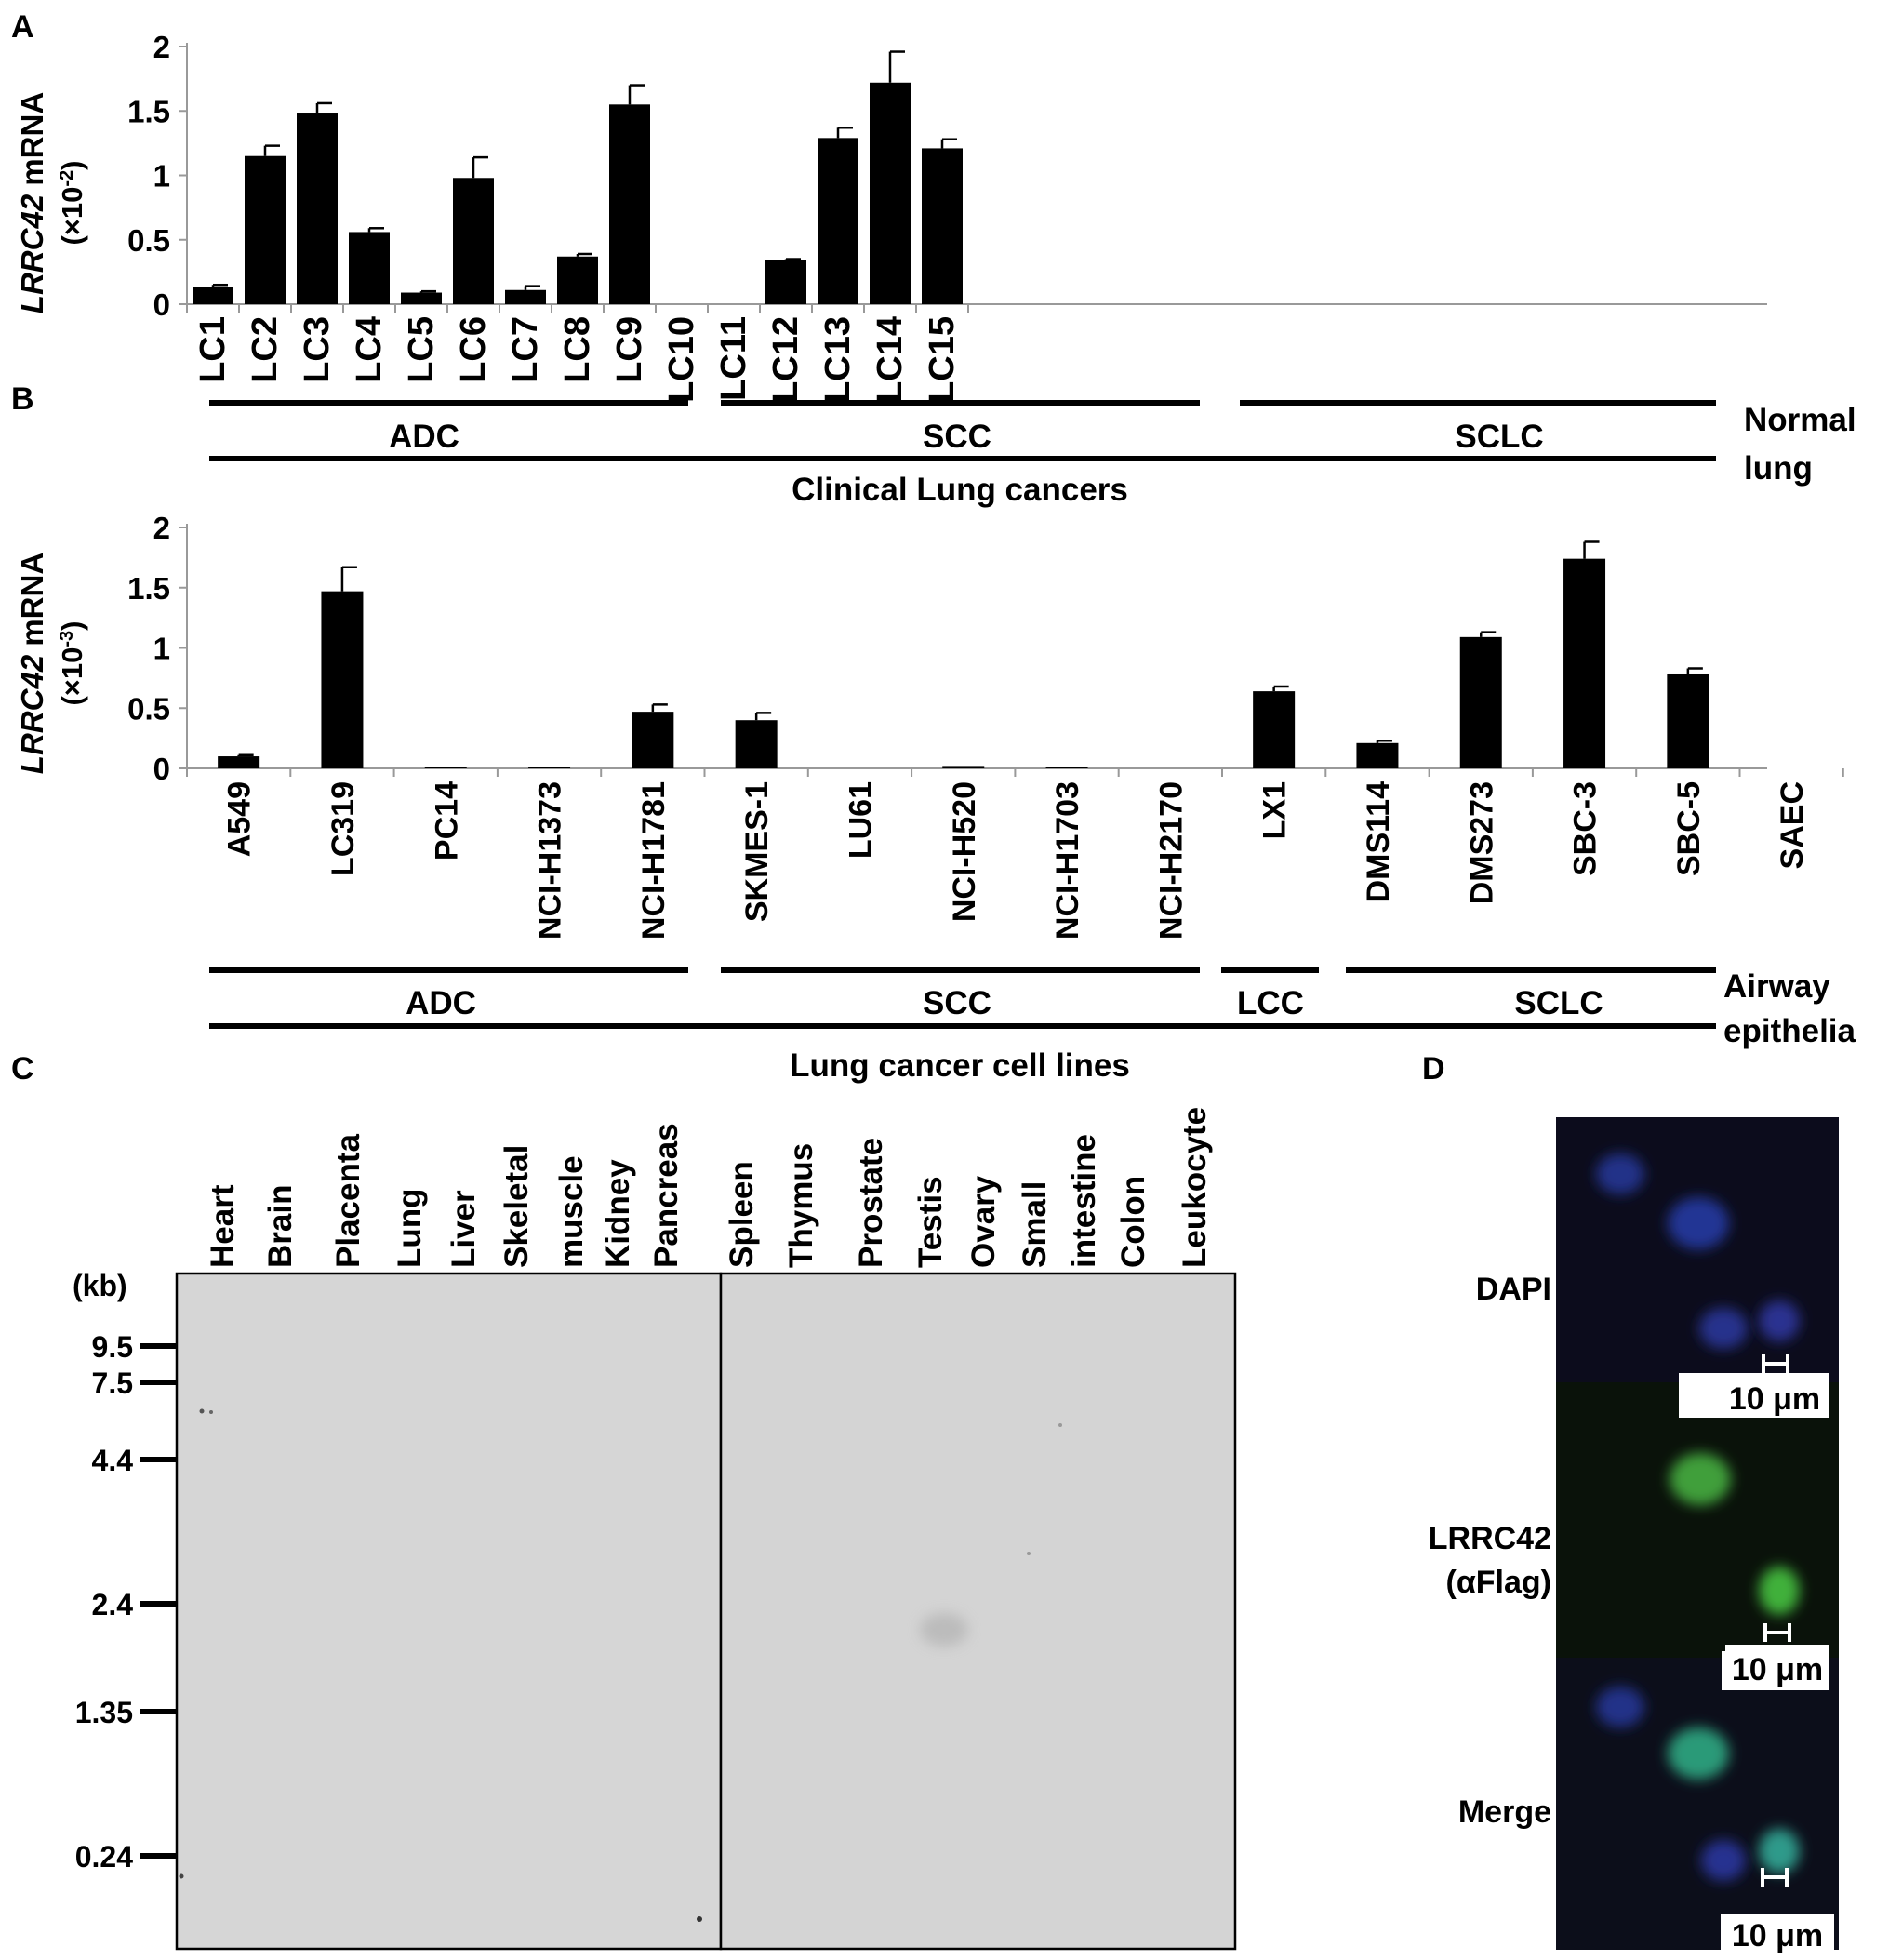  I want to click on x-tick-label: LX1, so click(1275, 810).